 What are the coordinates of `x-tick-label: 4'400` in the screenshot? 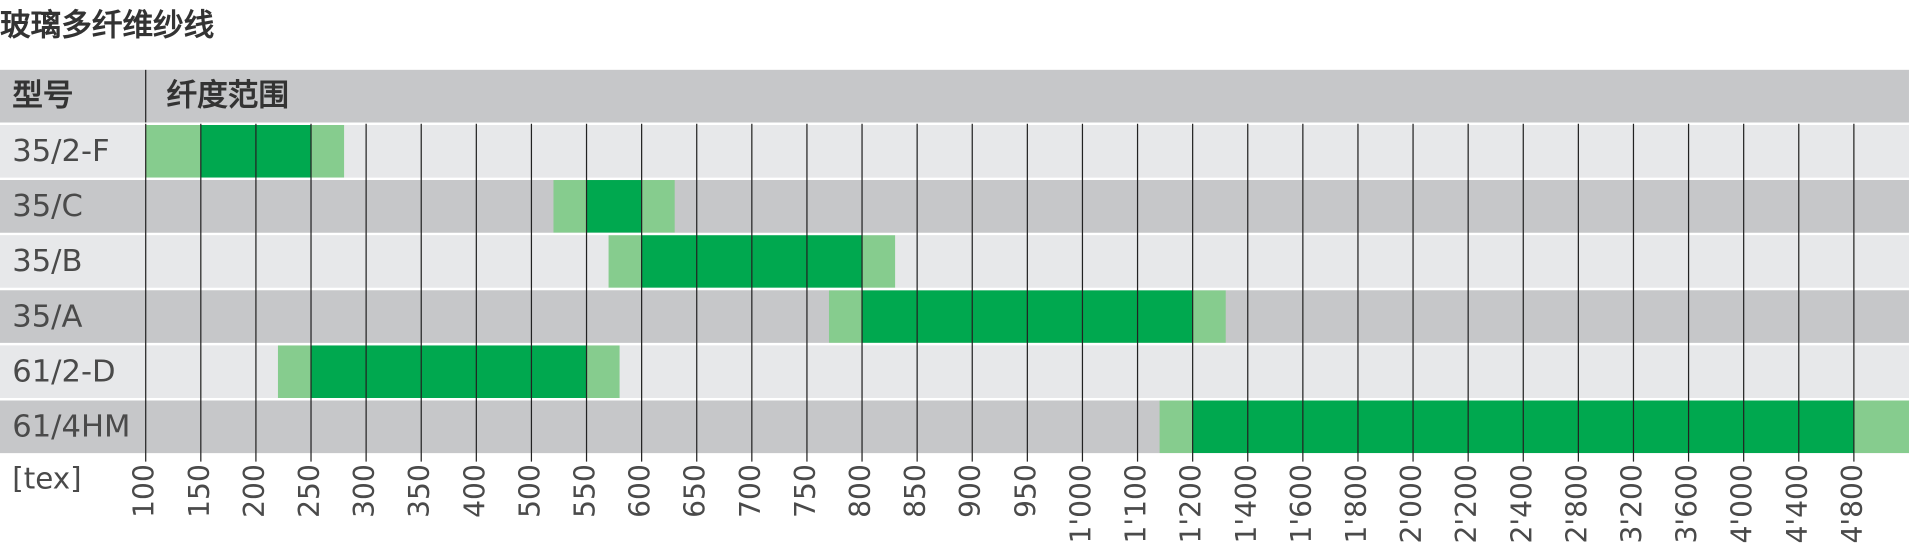 It's located at (1797, 503).